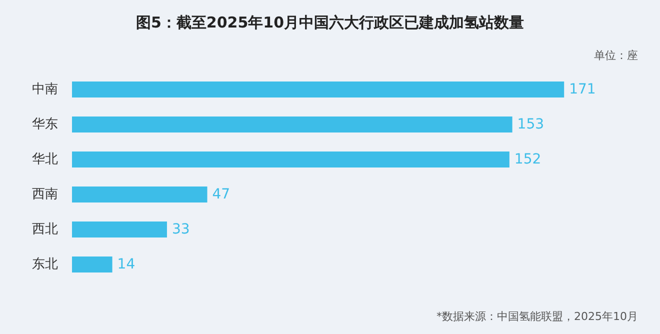 This screenshot has height=334, width=660. What do you see at coordinates (528, 160) in the screenshot?
I see `data-label: 152` at bounding box center [528, 160].